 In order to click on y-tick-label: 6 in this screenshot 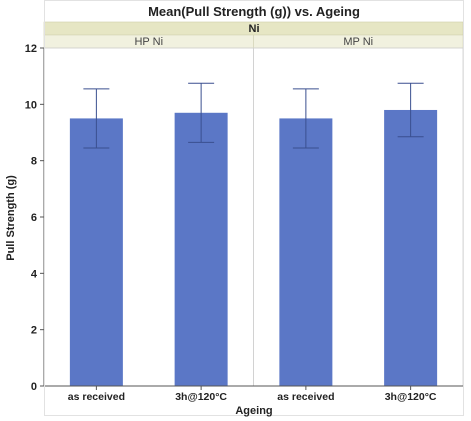, I will do `click(34, 218)`.